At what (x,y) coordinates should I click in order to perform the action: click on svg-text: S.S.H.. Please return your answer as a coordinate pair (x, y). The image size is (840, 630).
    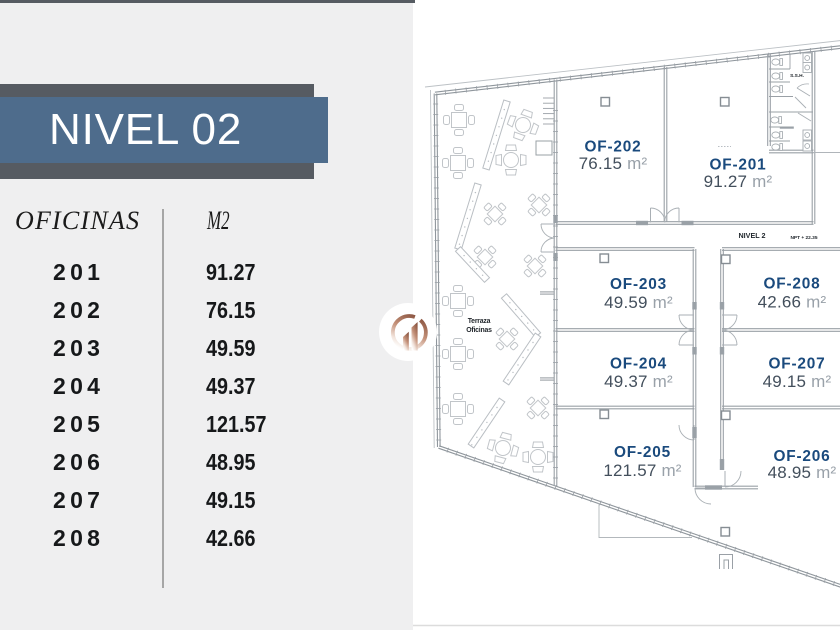
    Looking at the image, I should click on (797, 76).